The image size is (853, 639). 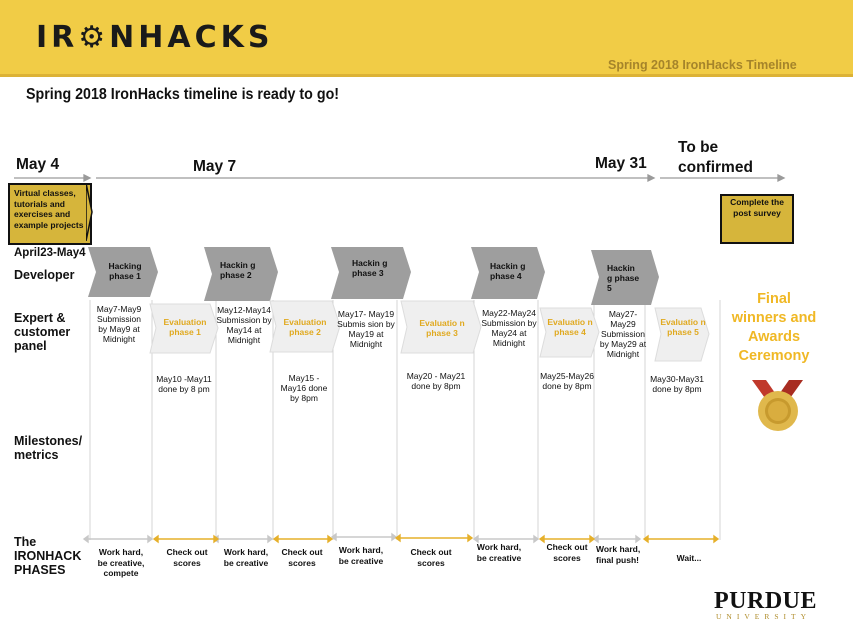 I want to click on phase-action-7: Work hard, be creative, so click(x=499, y=552).